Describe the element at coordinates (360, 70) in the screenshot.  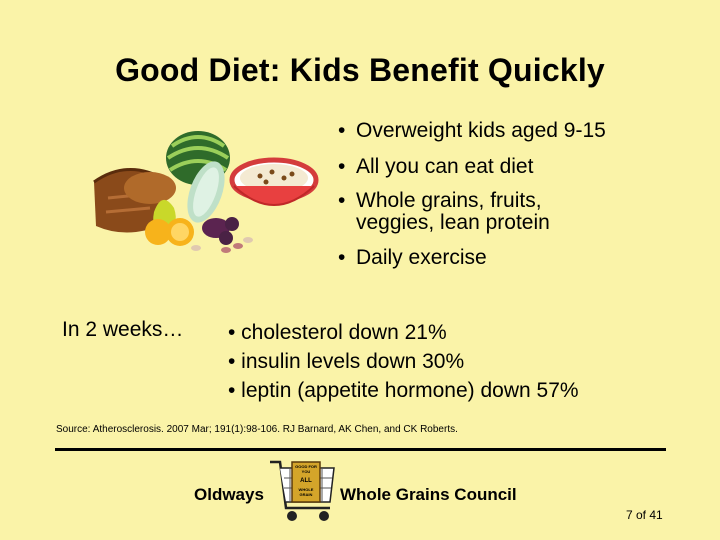
I see `slide-title: Good Diet: Kids Benefit Quickly` at that location.